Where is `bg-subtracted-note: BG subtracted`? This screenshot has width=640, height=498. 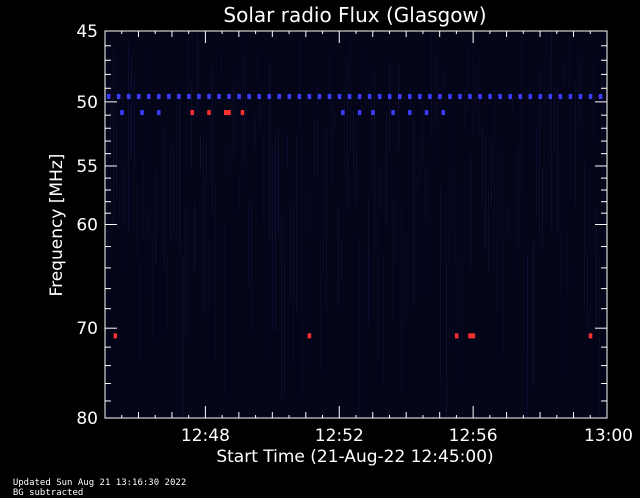 bg-subtracted-note: BG subtracted is located at coordinates (48, 493).